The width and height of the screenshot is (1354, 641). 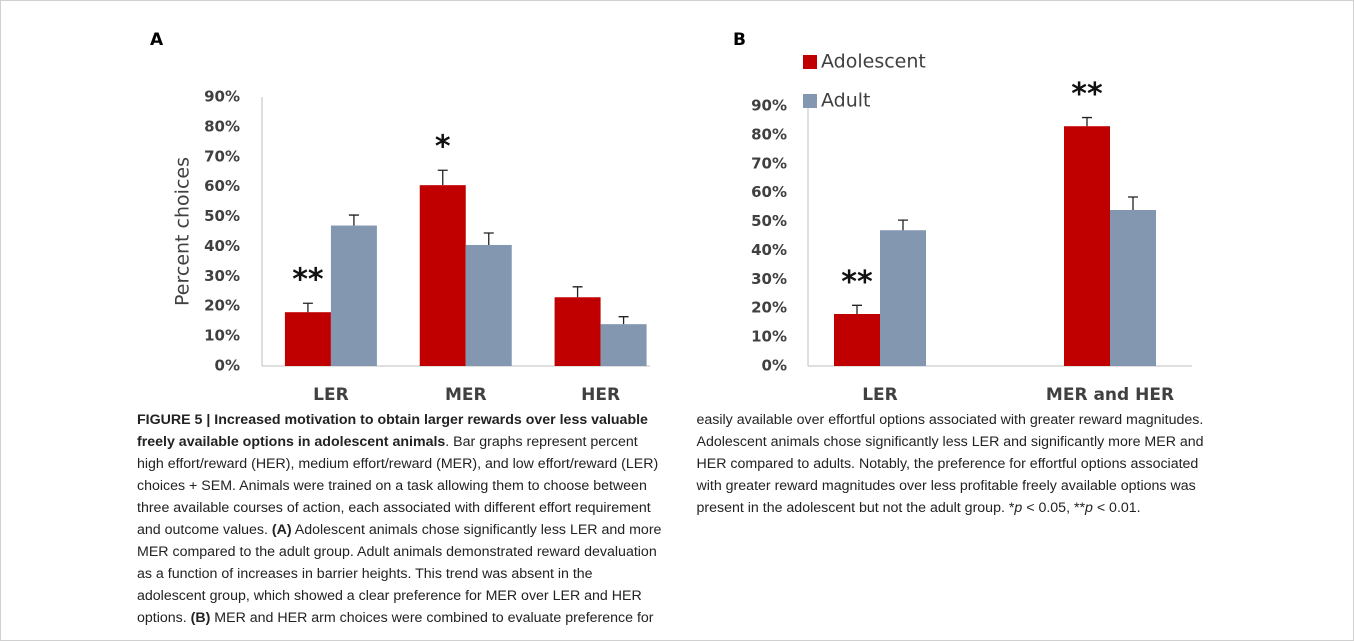 What do you see at coordinates (1053, 508) in the screenshot?
I see `caption-text: < 0.05, **` at bounding box center [1053, 508].